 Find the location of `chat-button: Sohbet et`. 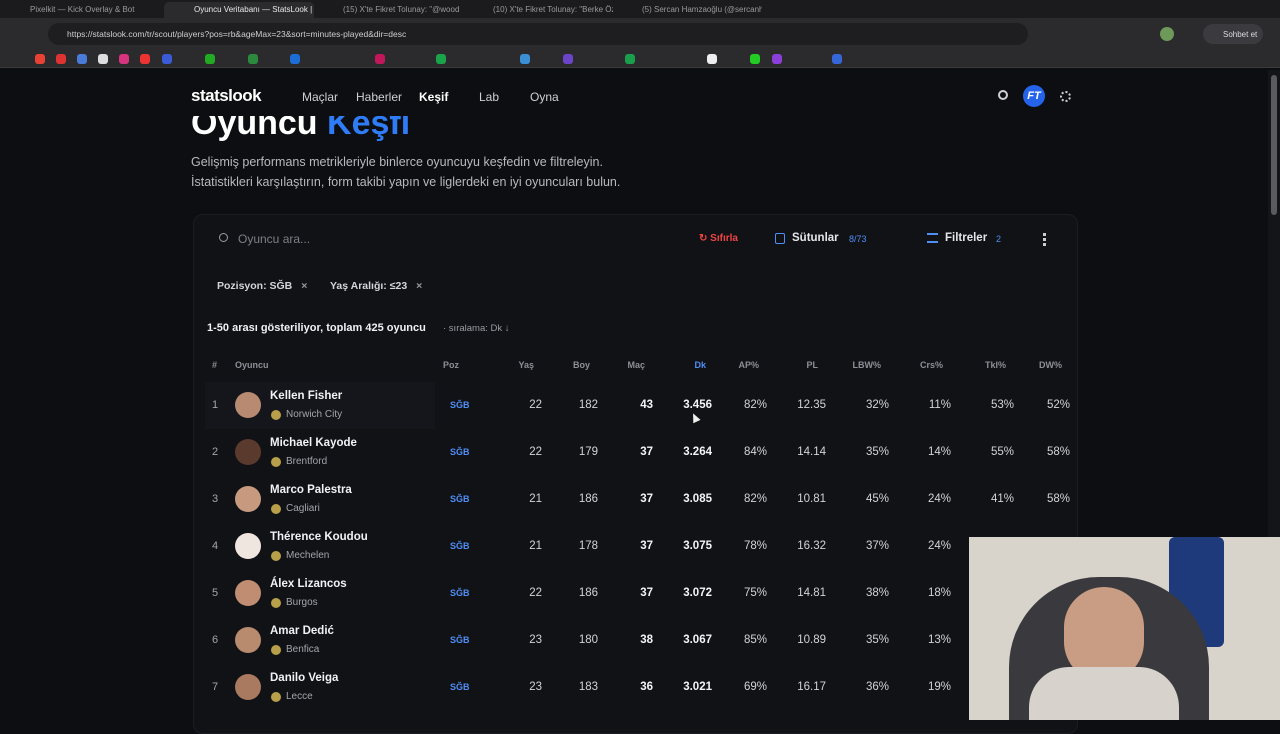

chat-button: Sohbet et is located at coordinates (1233, 34).